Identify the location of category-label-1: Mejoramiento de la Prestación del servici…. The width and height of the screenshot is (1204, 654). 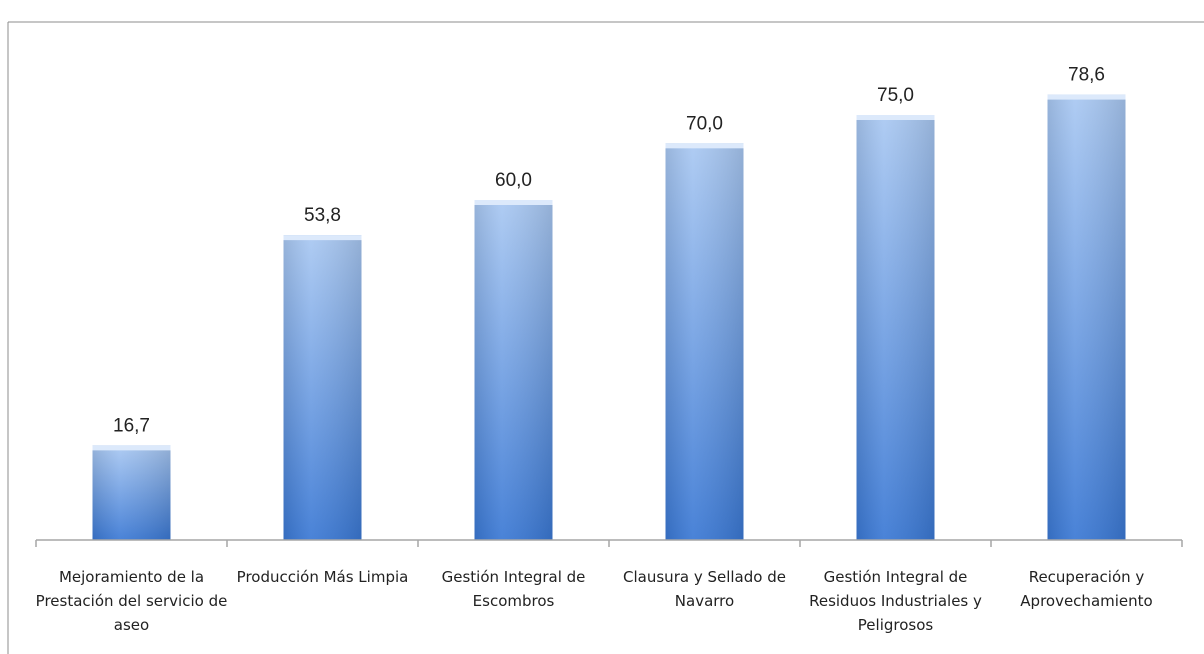
(132, 601).